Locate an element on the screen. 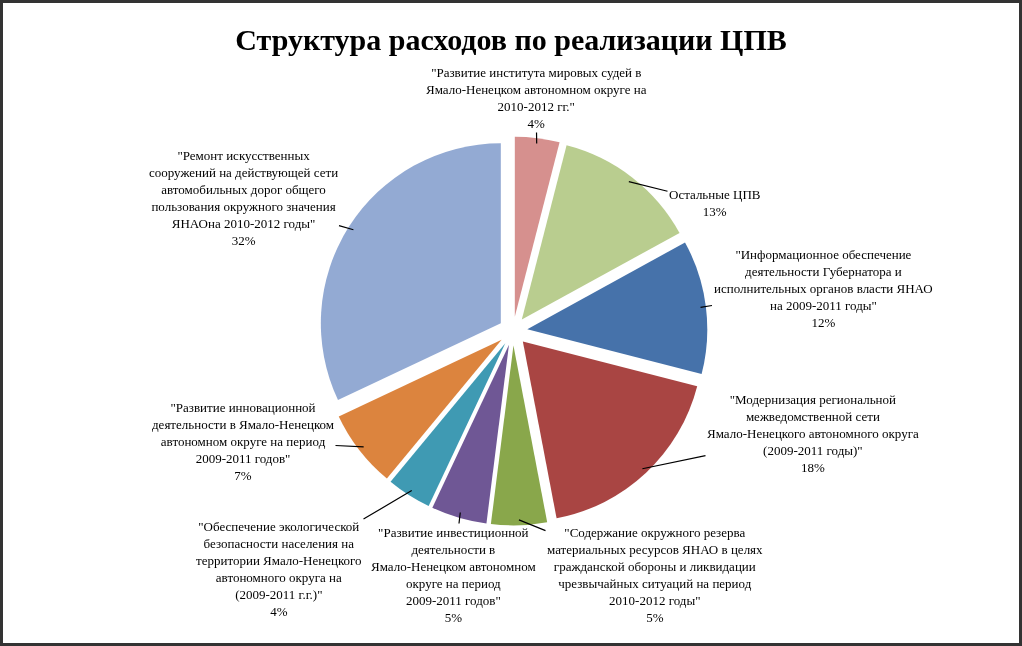 The image size is (1022, 646). slice-label: "Модернизация региональной межведомственной сети Ямало-Ненецкого автономного округа (2009-2011 годы)" is located at coordinates (813, 425).